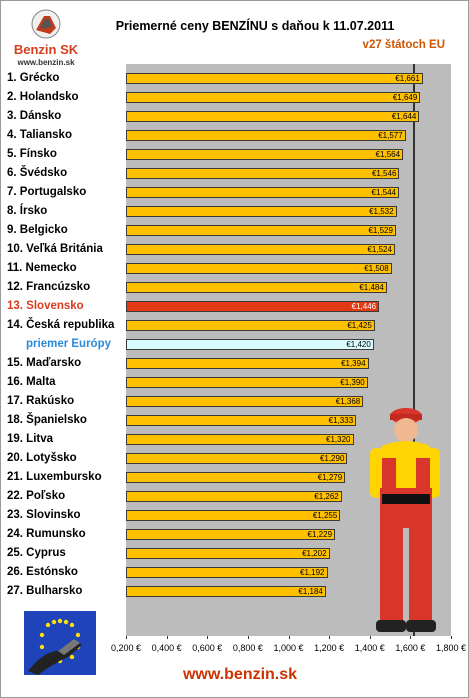 The height and width of the screenshot is (698, 469). What do you see at coordinates (47, 420) in the screenshot?
I see `category-label: 18. Španielsko` at bounding box center [47, 420].